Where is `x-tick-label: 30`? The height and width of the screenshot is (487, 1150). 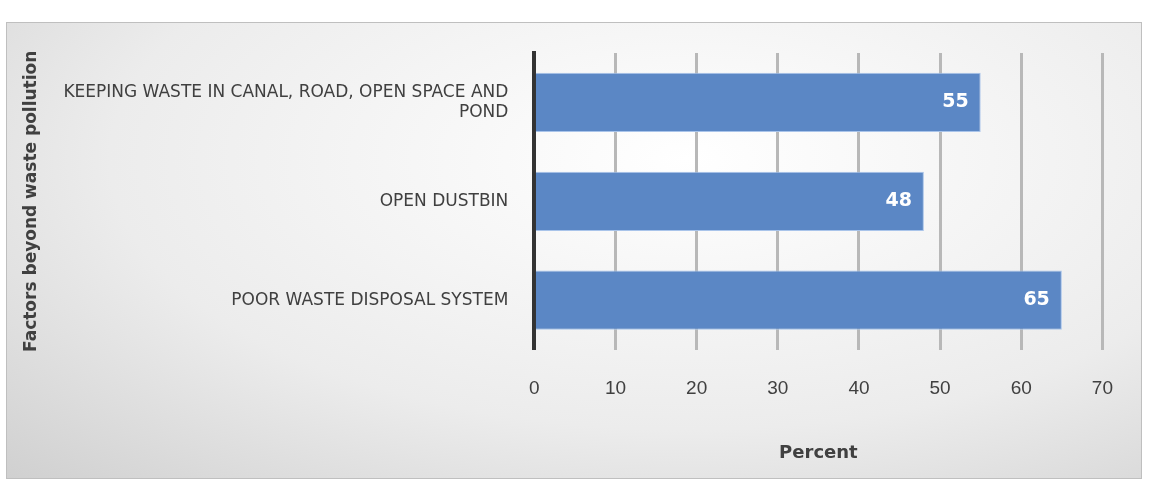
x-tick-label: 30 is located at coordinates (778, 388).